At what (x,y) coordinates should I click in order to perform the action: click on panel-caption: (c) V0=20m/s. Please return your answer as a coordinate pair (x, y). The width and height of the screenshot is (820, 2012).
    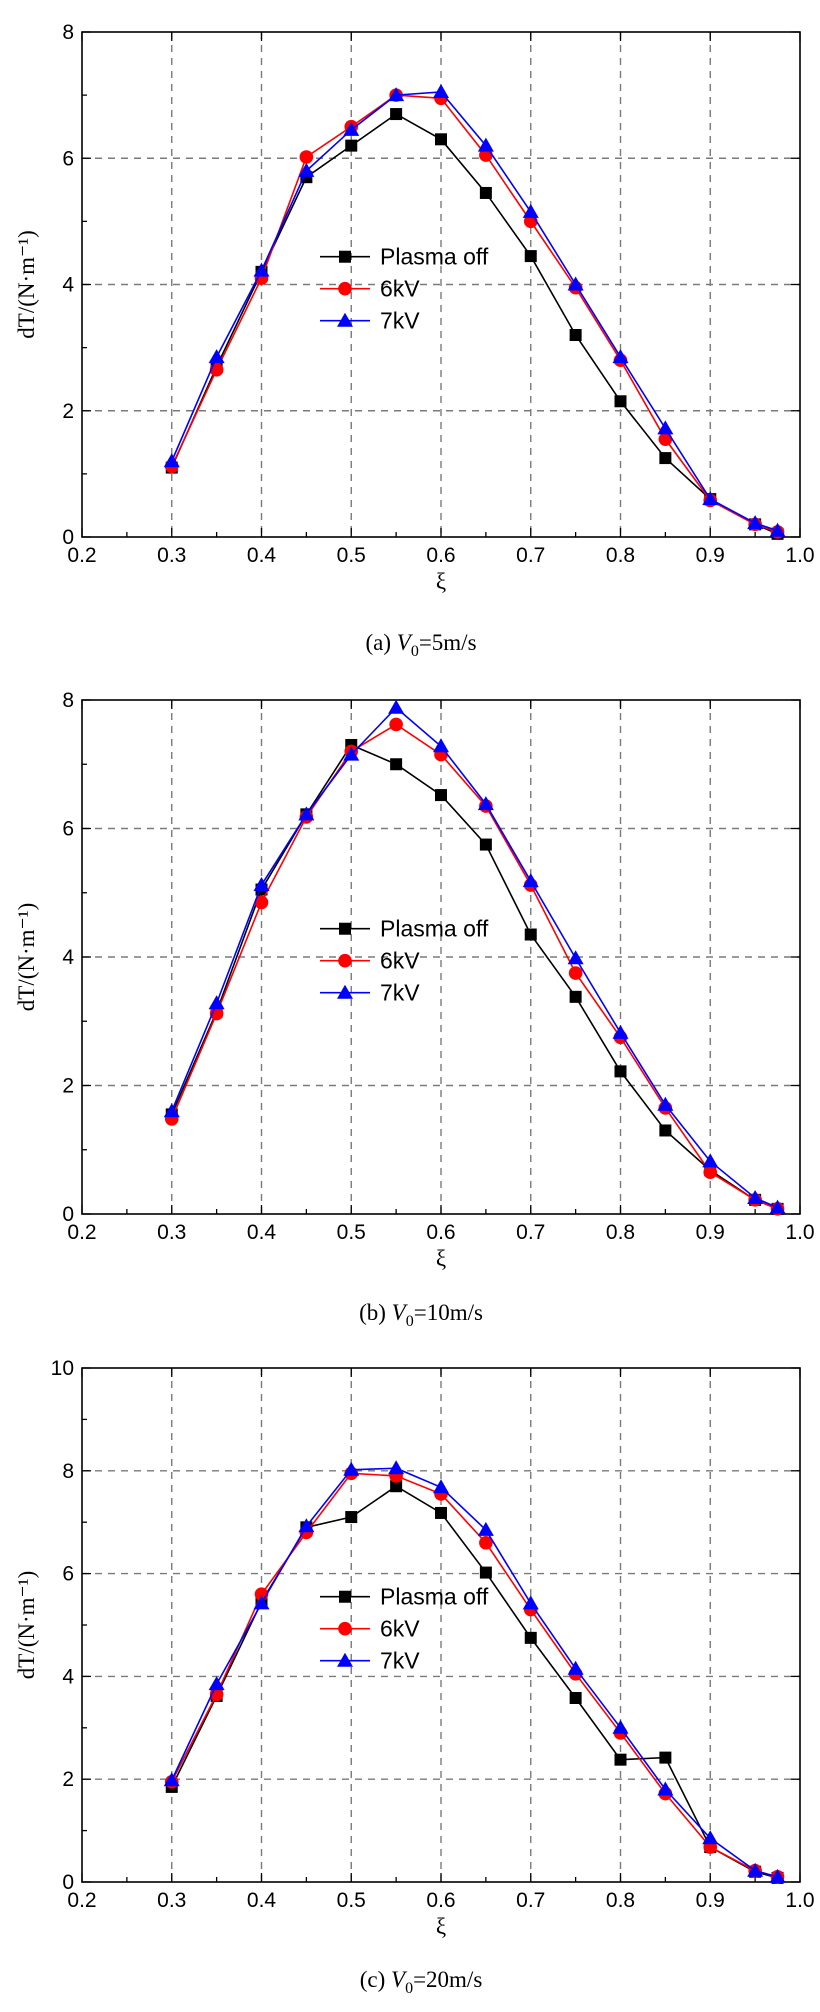
    Looking at the image, I should click on (421, 1982).